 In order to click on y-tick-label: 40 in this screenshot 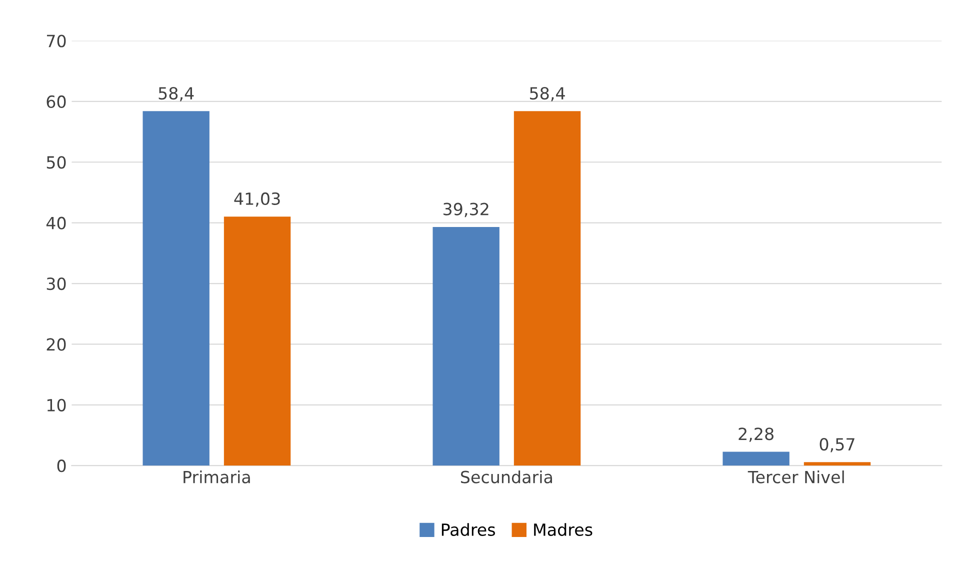, I will do `click(56, 223)`.